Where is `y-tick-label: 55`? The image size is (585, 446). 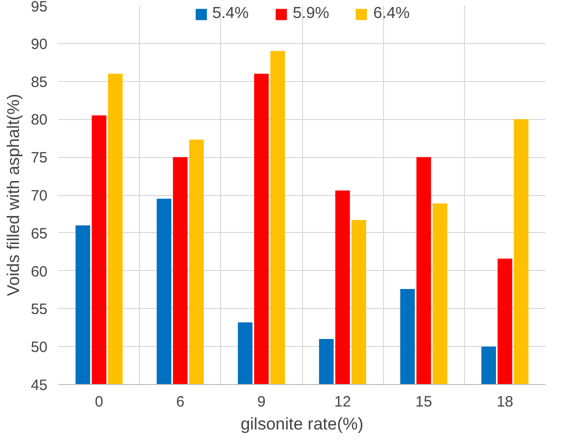
y-tick-label: 55 is located at coordinates (39, 309).